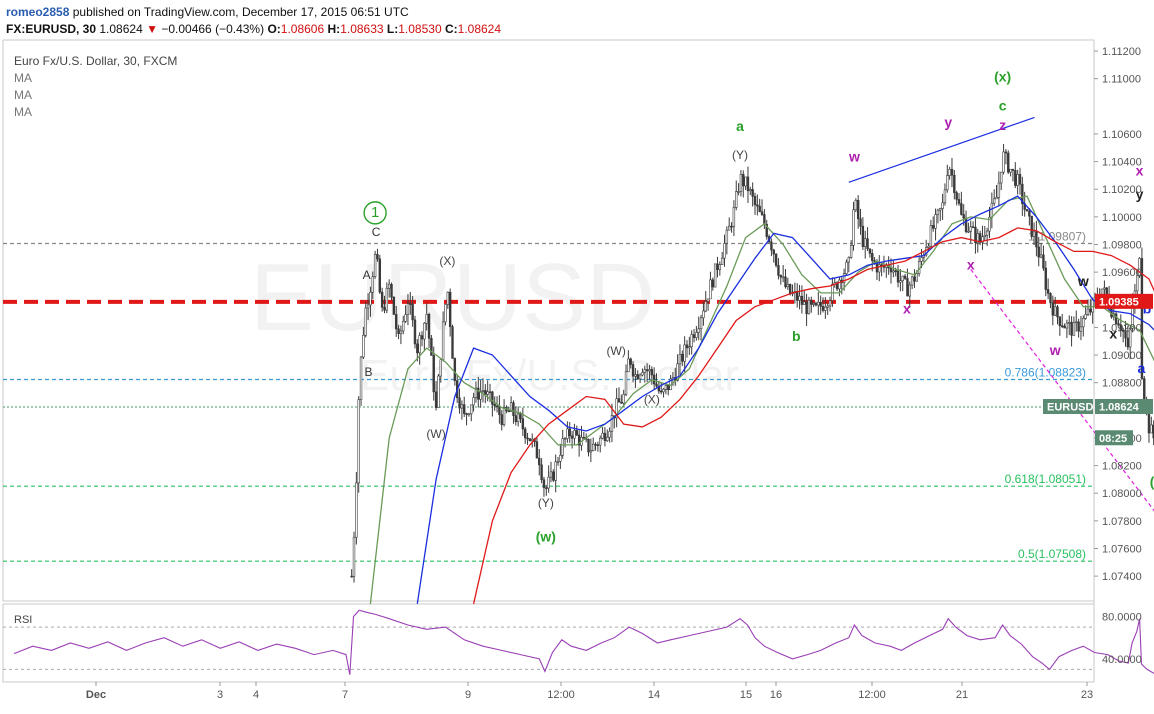 This screenshot has height=714, width=1154. What do you see at coordinates (1119, 302) in the screenshot?
I see `price-badge-text-0: 1.09385` at bounding box center [1119, 302].